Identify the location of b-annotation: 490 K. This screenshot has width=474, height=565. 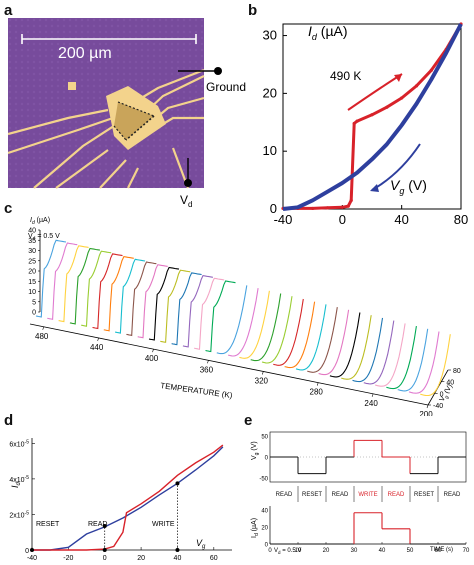
(345, 76).